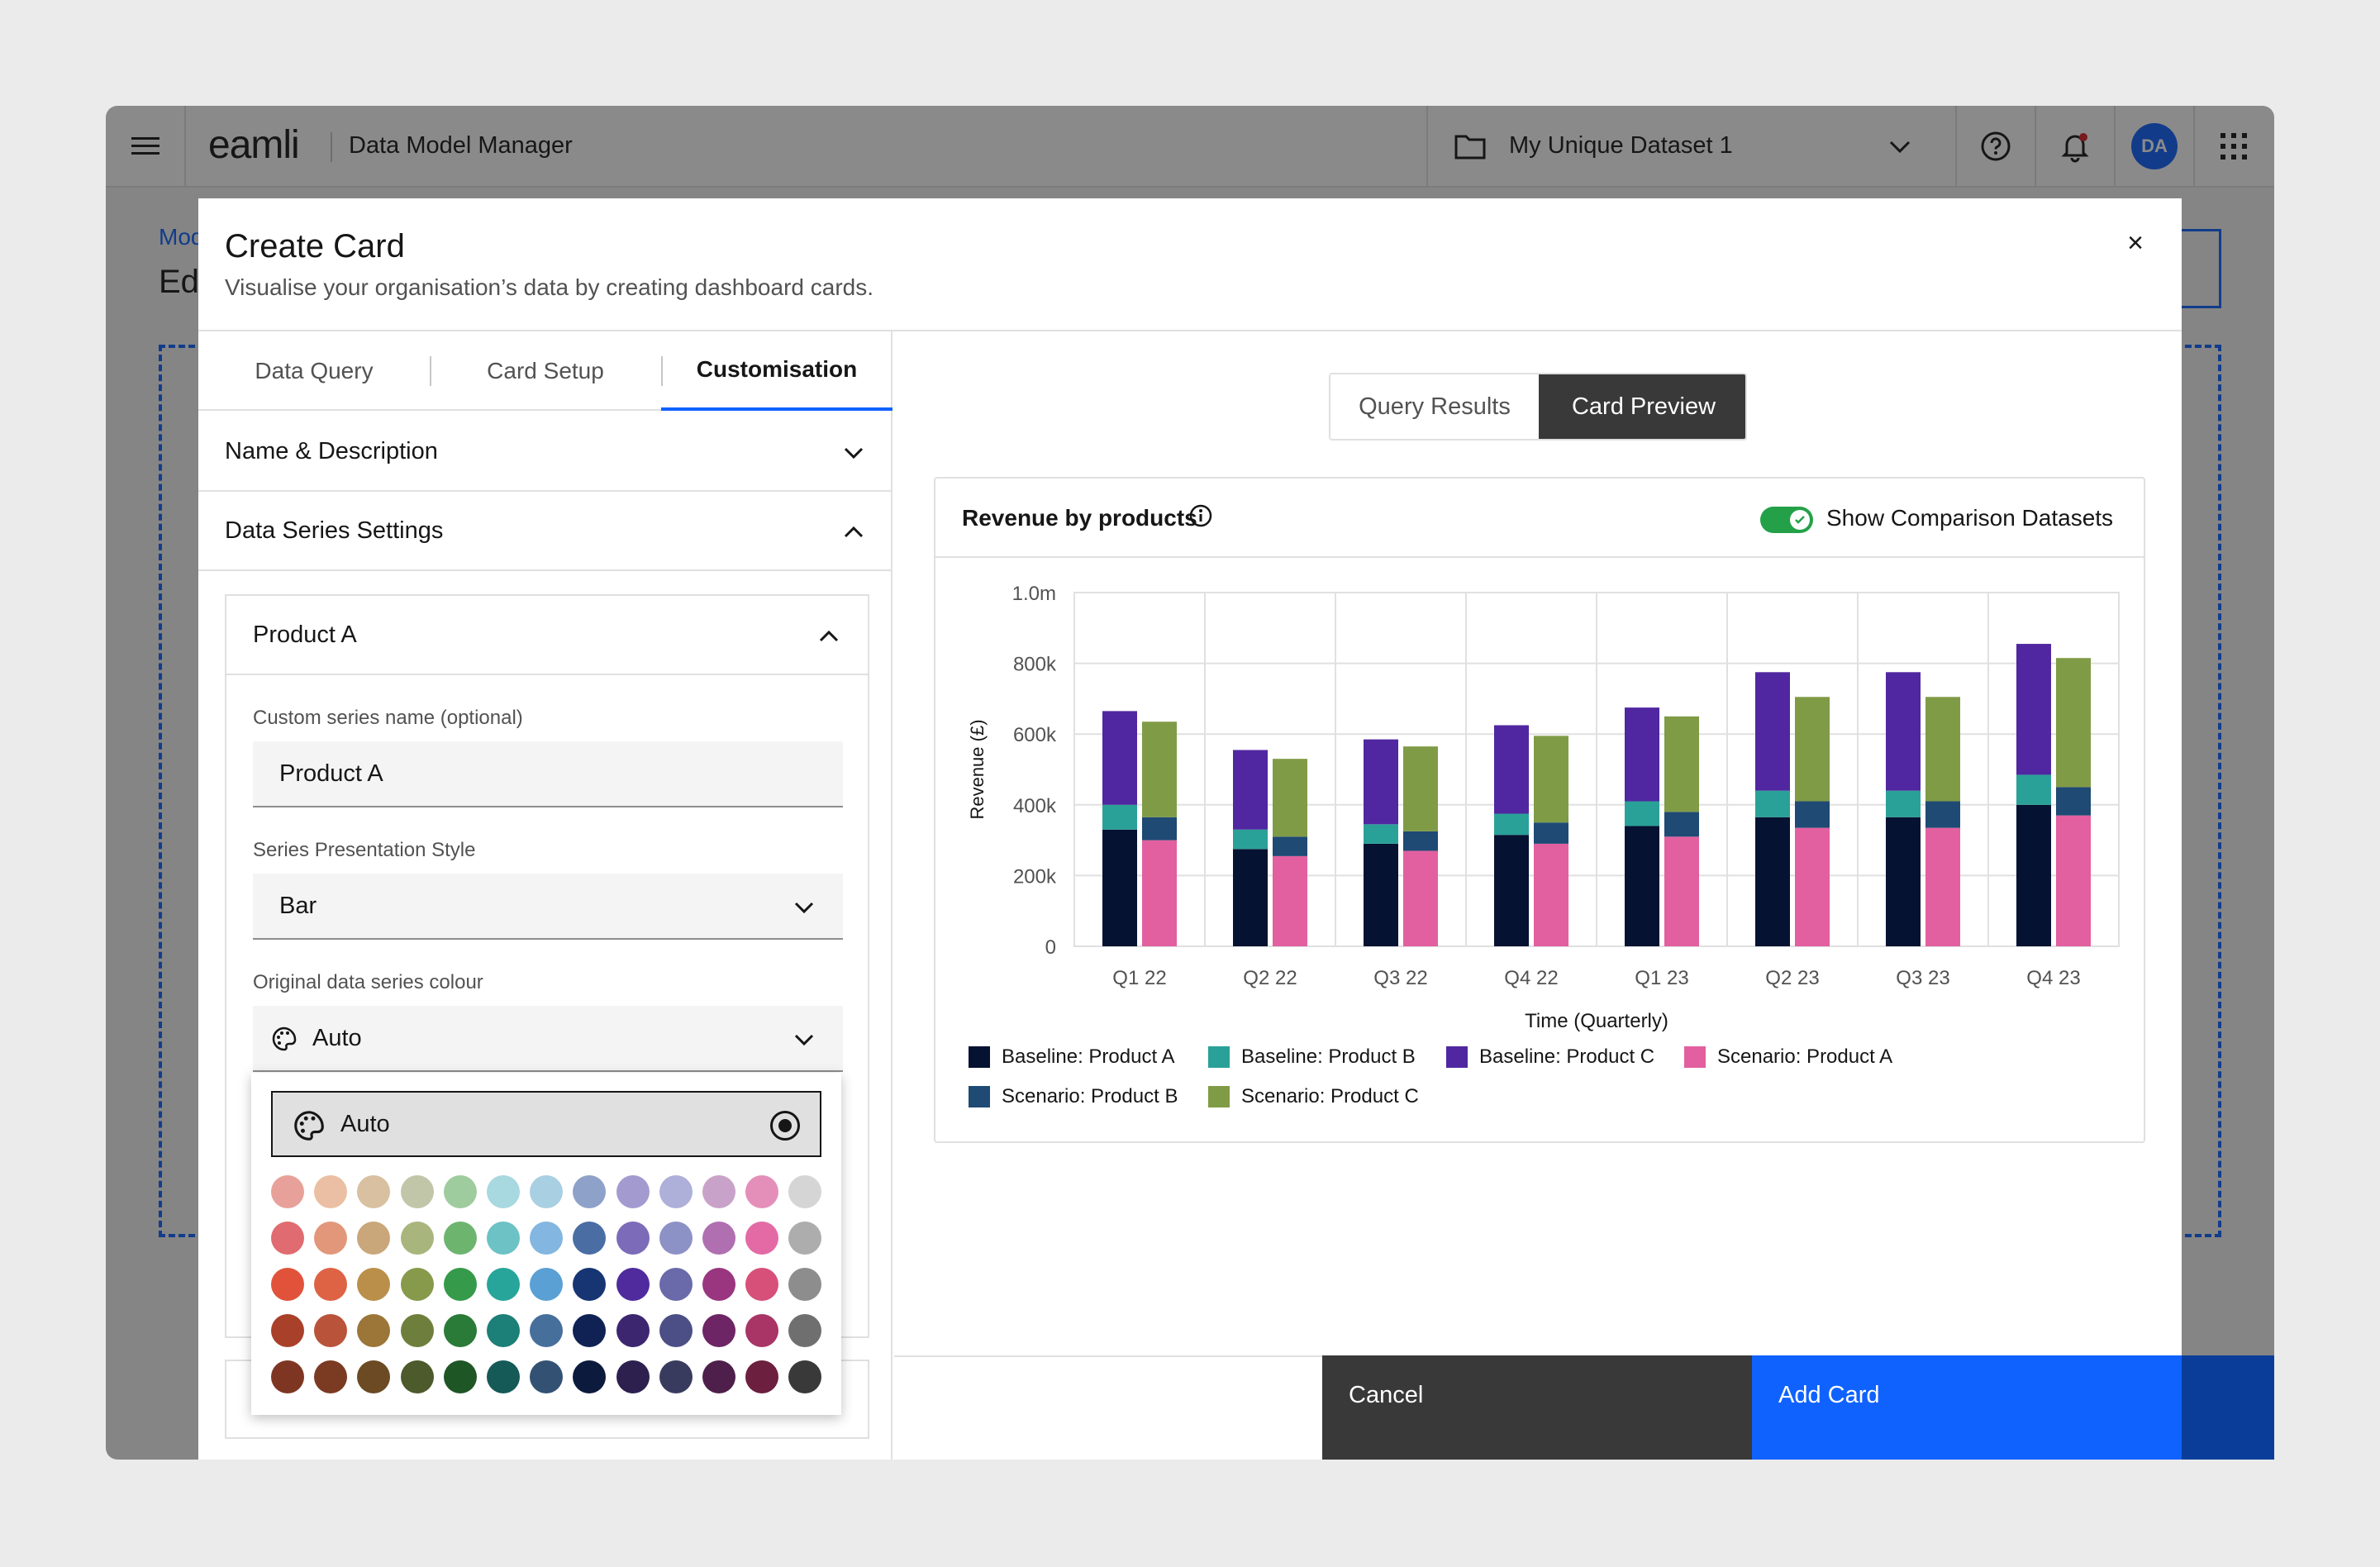 Image resolution: width=2380 pixels, height=1567 pixels. I want to click on bar-scenario-product-c, so click(1551, 779).